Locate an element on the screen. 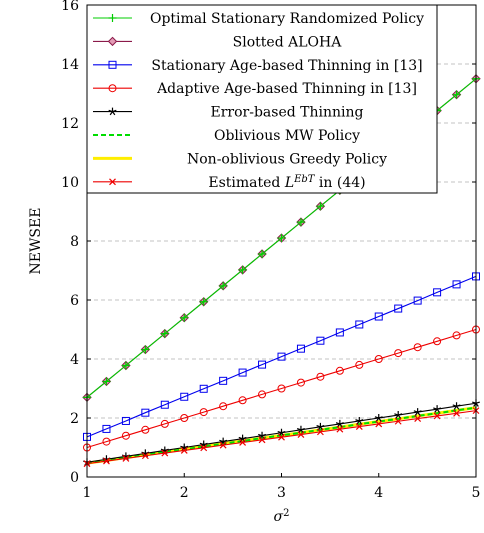 This screenshot has width=484, height=533. y-axis-label: NEWSEE is located at coordinates (36, 241).